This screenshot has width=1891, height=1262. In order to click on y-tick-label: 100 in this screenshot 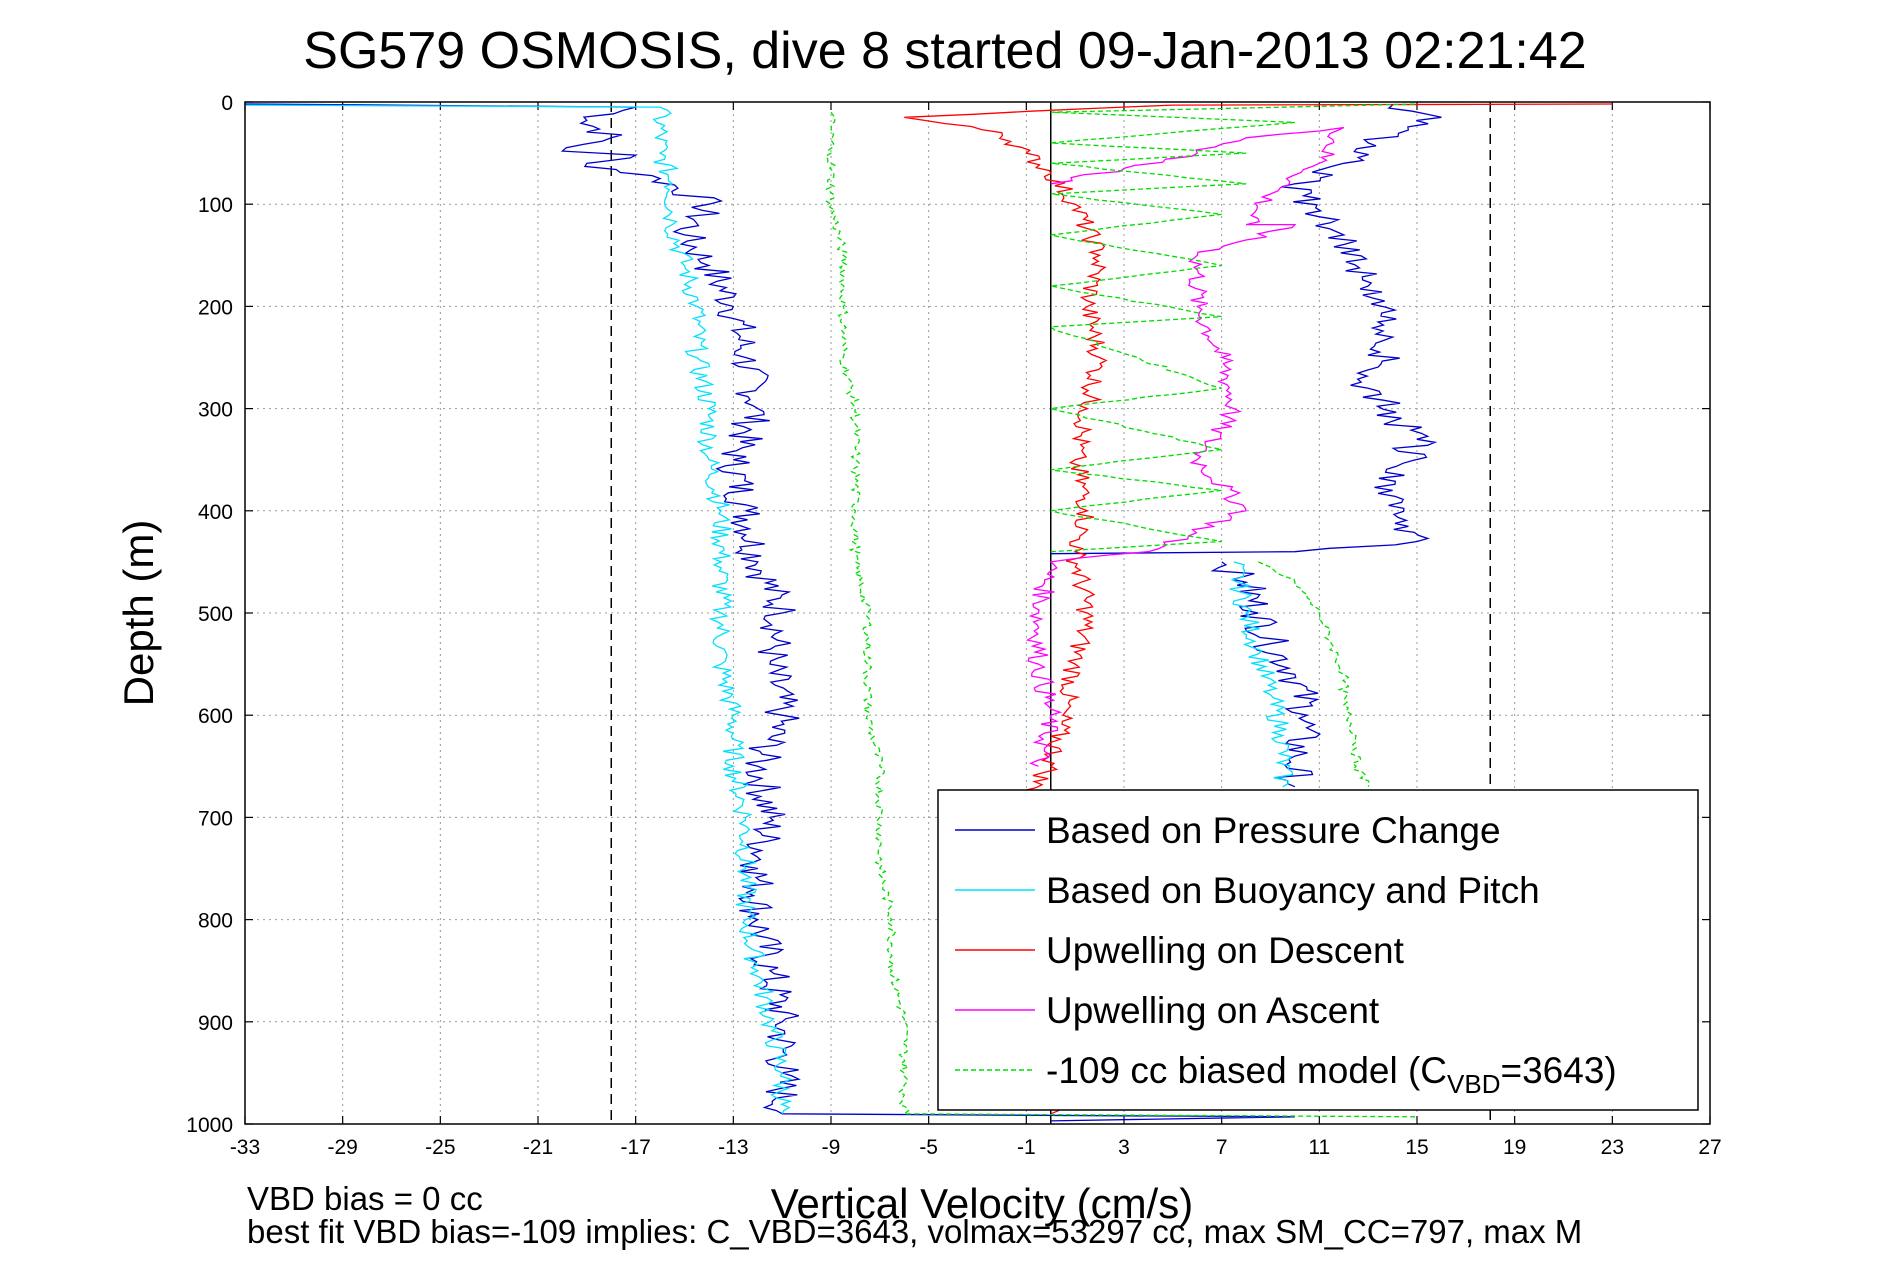, I will do `click(215, 205)`.